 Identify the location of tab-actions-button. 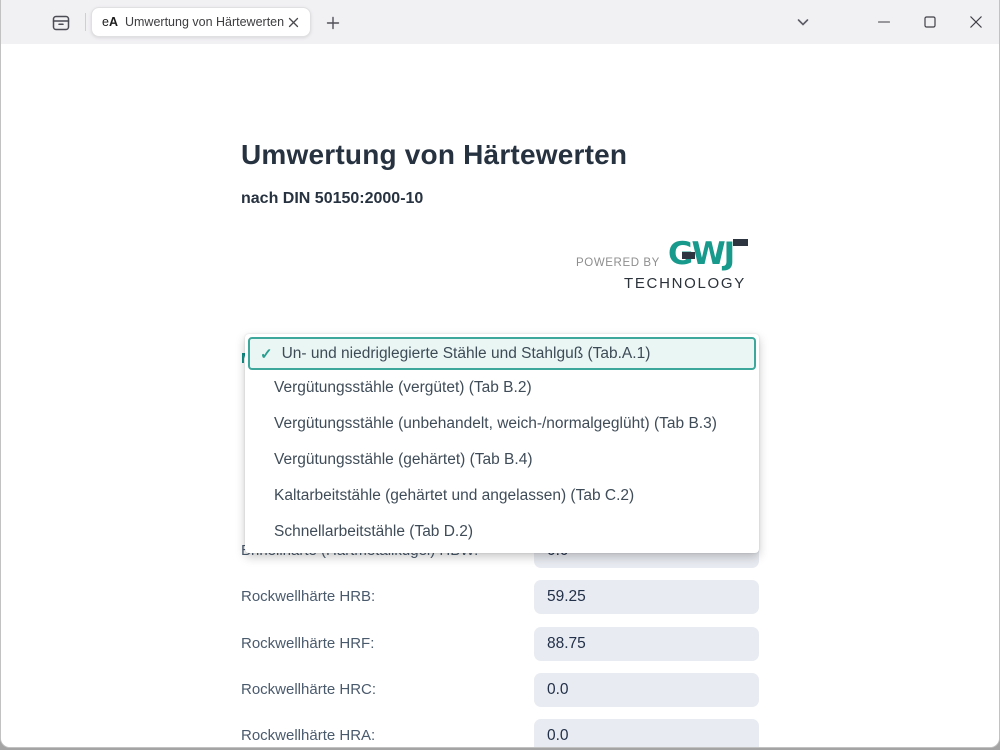
(61, 23).